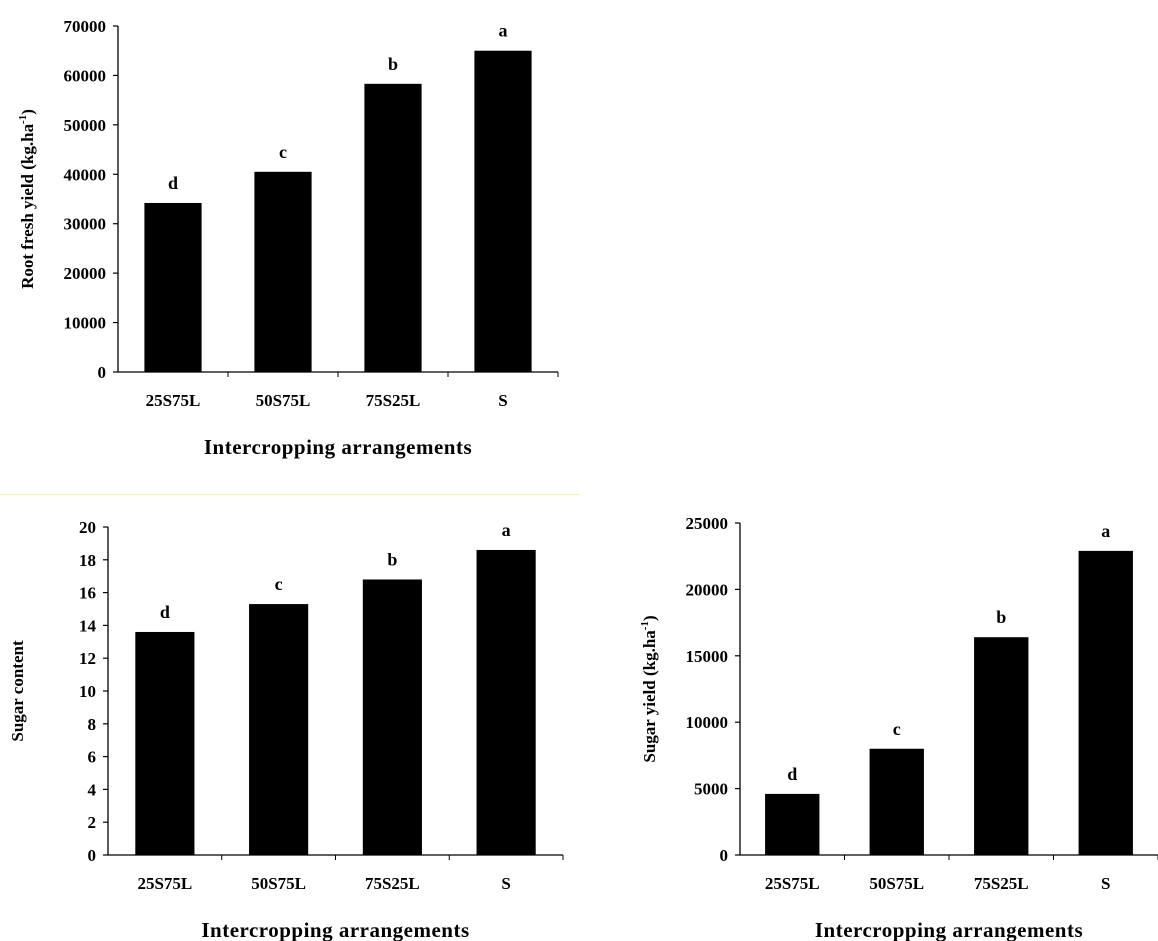 The image size is (1158, 941). Describe the element at coordinates (707, 523) in the screenshot. I see `y-tick-label: 25000` at that location.